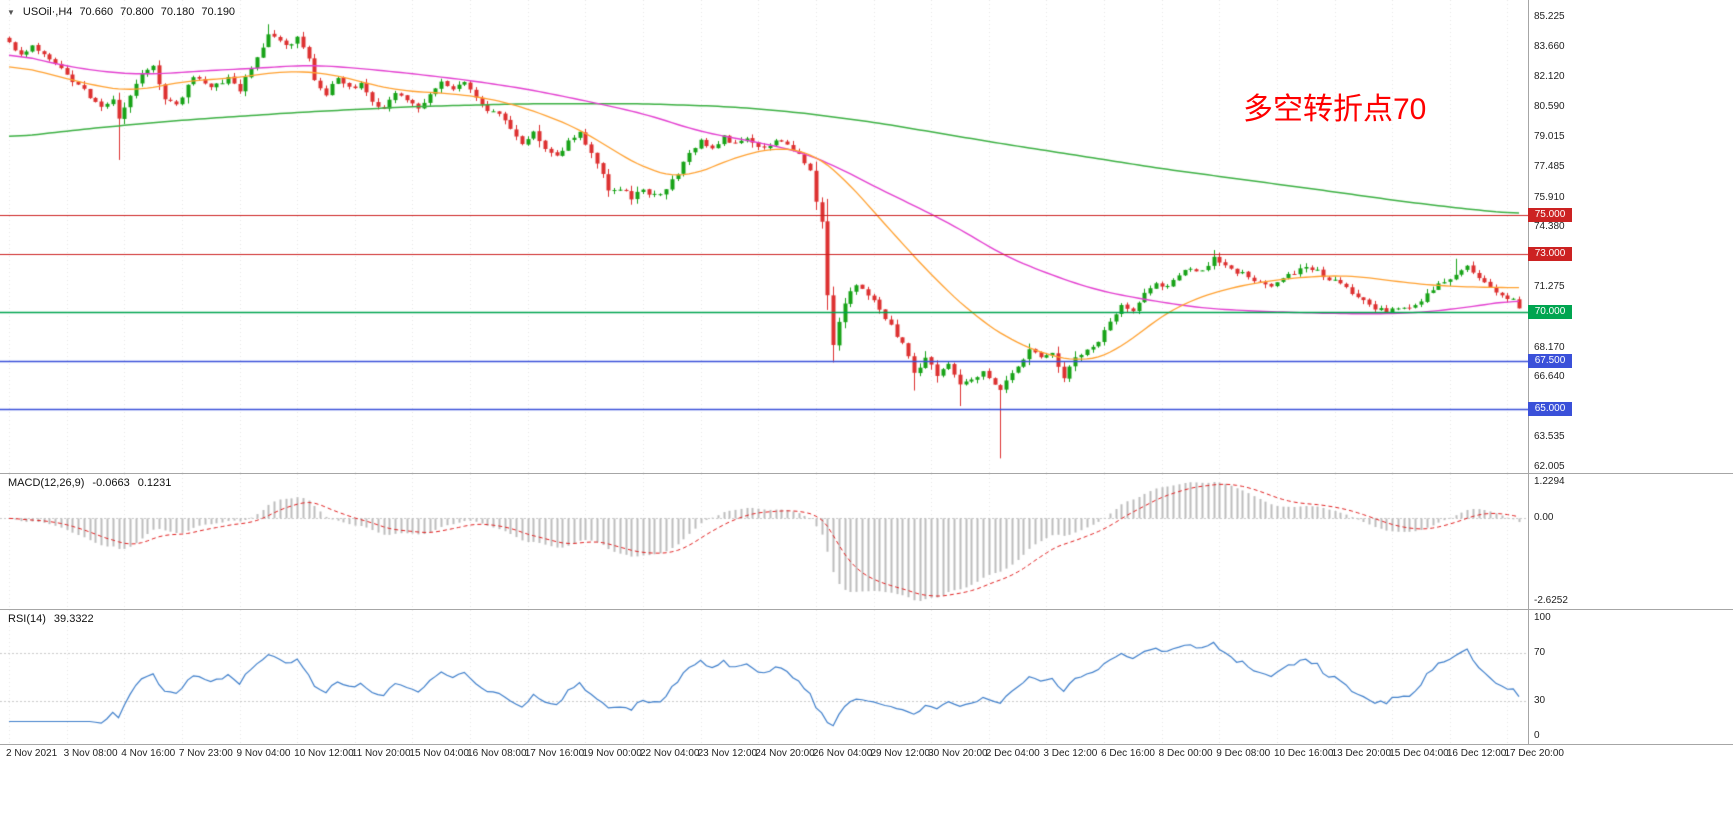 The image size is (1733, 837). I want to click on macd-indicator-canvas, so click(764, 541).